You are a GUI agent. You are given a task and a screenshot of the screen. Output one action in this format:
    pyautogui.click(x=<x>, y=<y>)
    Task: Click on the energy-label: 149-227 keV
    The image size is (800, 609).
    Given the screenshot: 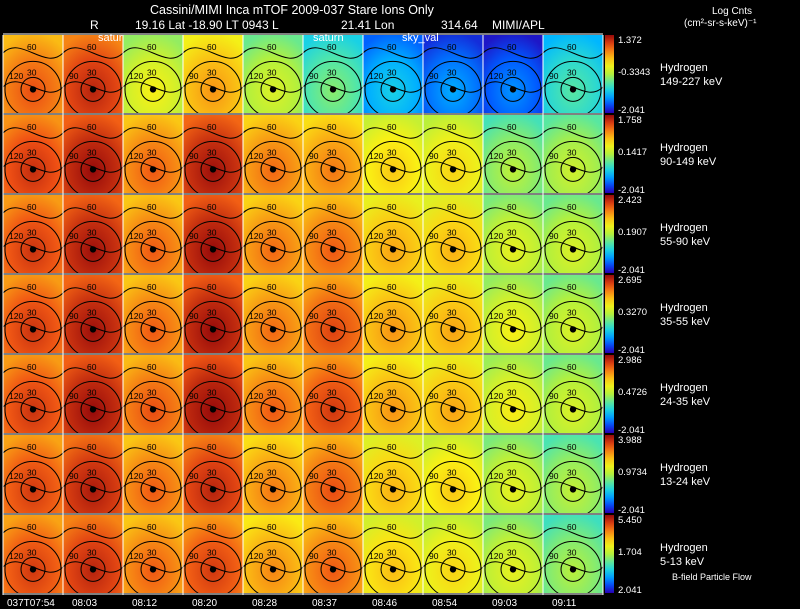 What is the action you would take?
    pyautogui.click(x=691, y=82)
    